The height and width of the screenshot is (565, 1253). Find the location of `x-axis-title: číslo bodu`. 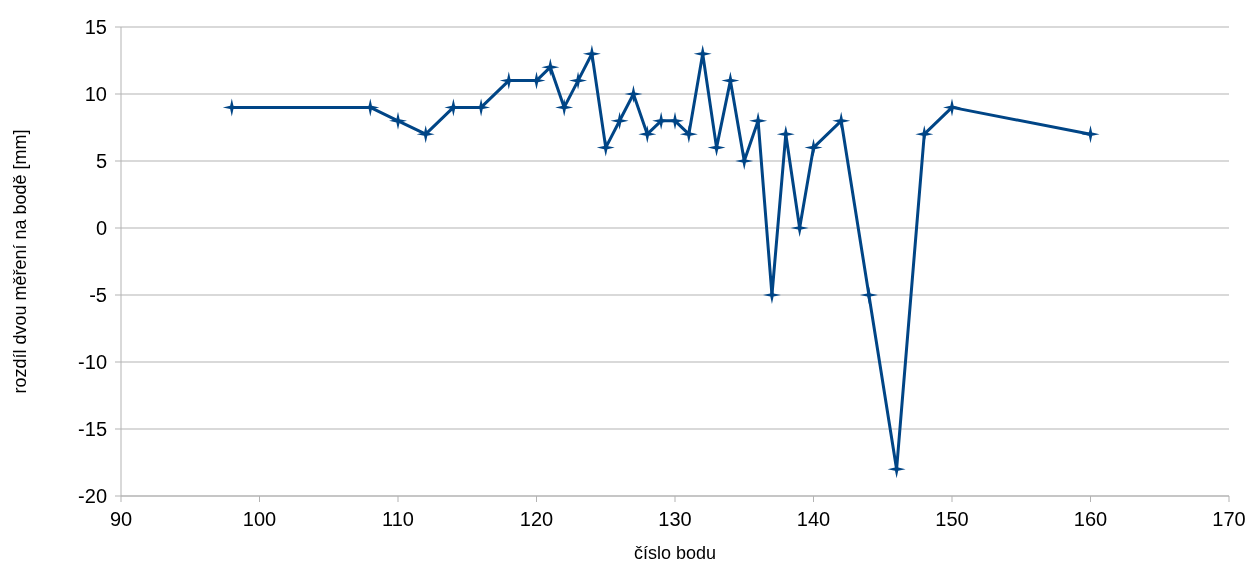

x-axis-title: číslo bodu is located at coordinates (675, 553).